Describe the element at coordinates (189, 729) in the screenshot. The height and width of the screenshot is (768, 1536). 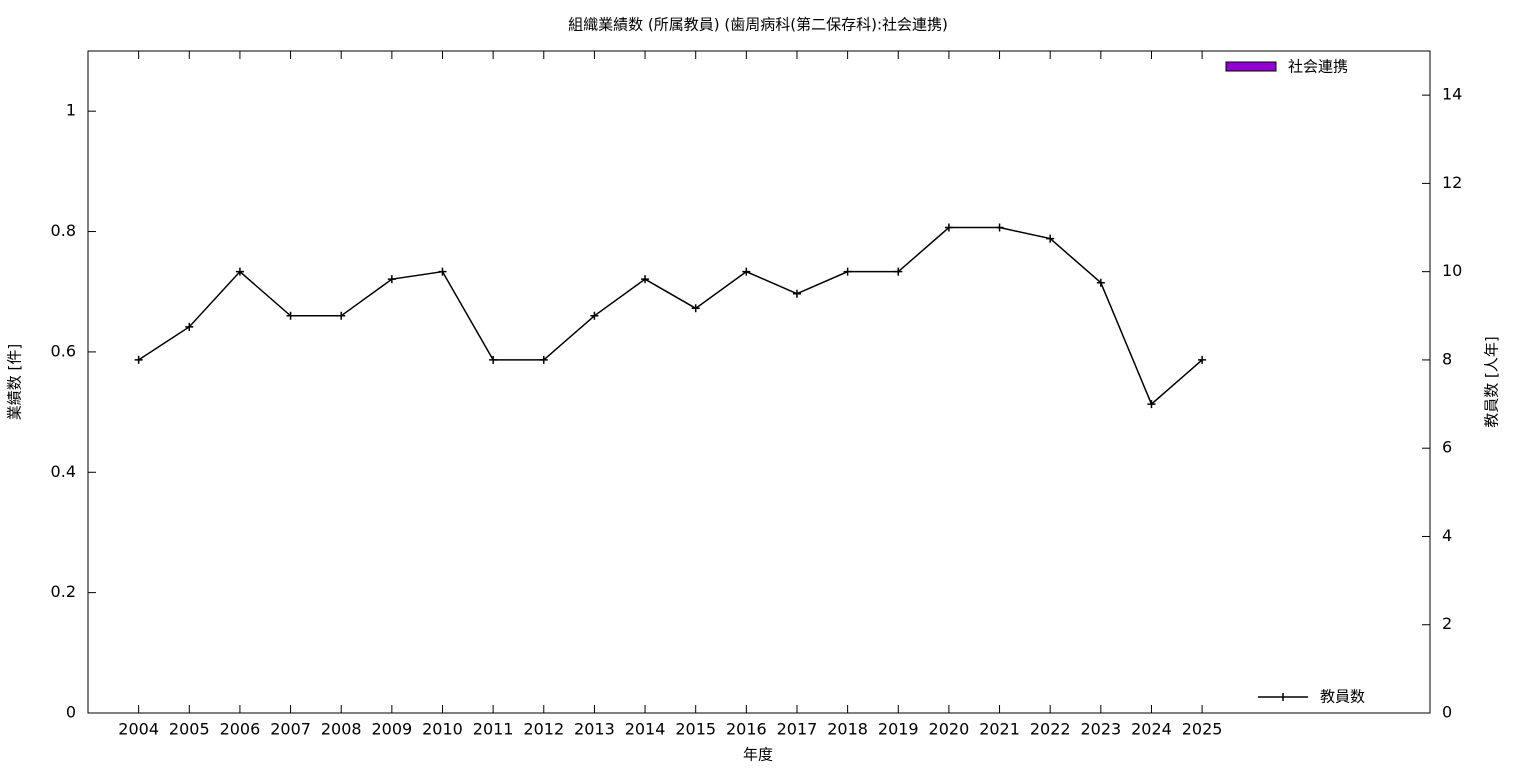
I see `x-tick-label: 2005` at that location.